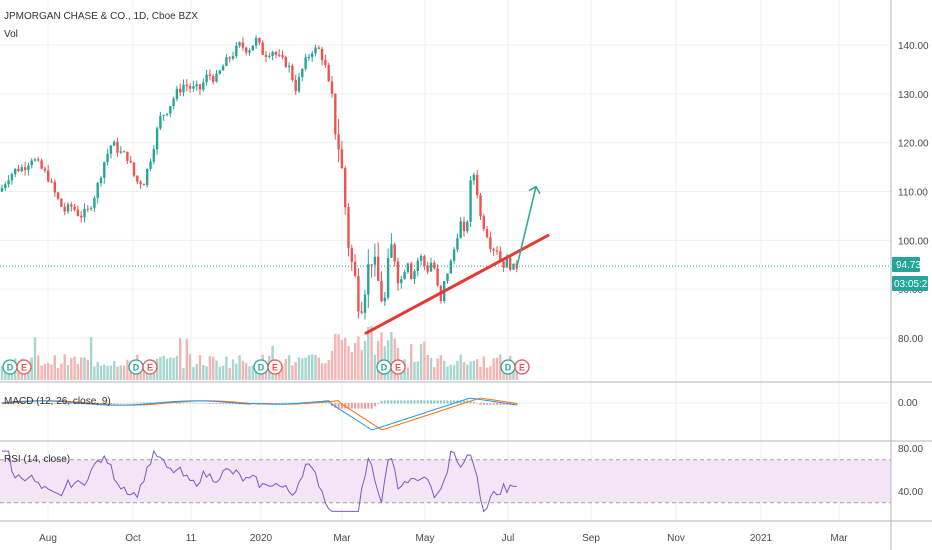  What do you see at coordinates (676, 538) in the screenshot?
I see `time-tick-label: Nov` at bounding box center [676, 538].